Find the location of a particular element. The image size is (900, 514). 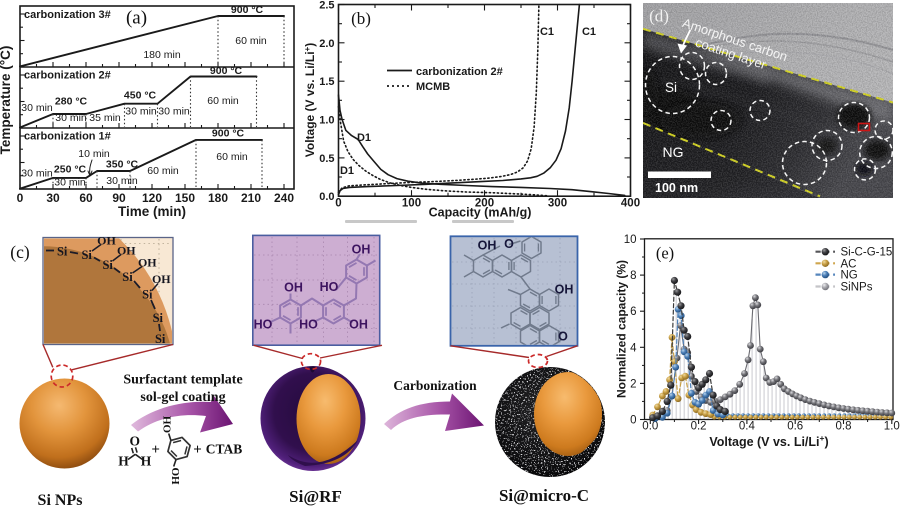

svg-text: 200 is located at coordinates (484, 204).